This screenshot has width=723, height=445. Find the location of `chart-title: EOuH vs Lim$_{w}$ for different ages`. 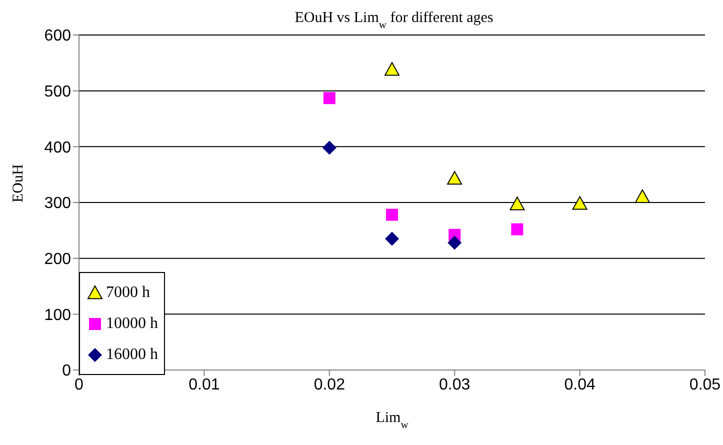

chart-title: EOuH vs Lim$_{w}$ for different ages is located at coordinates (394, 20).